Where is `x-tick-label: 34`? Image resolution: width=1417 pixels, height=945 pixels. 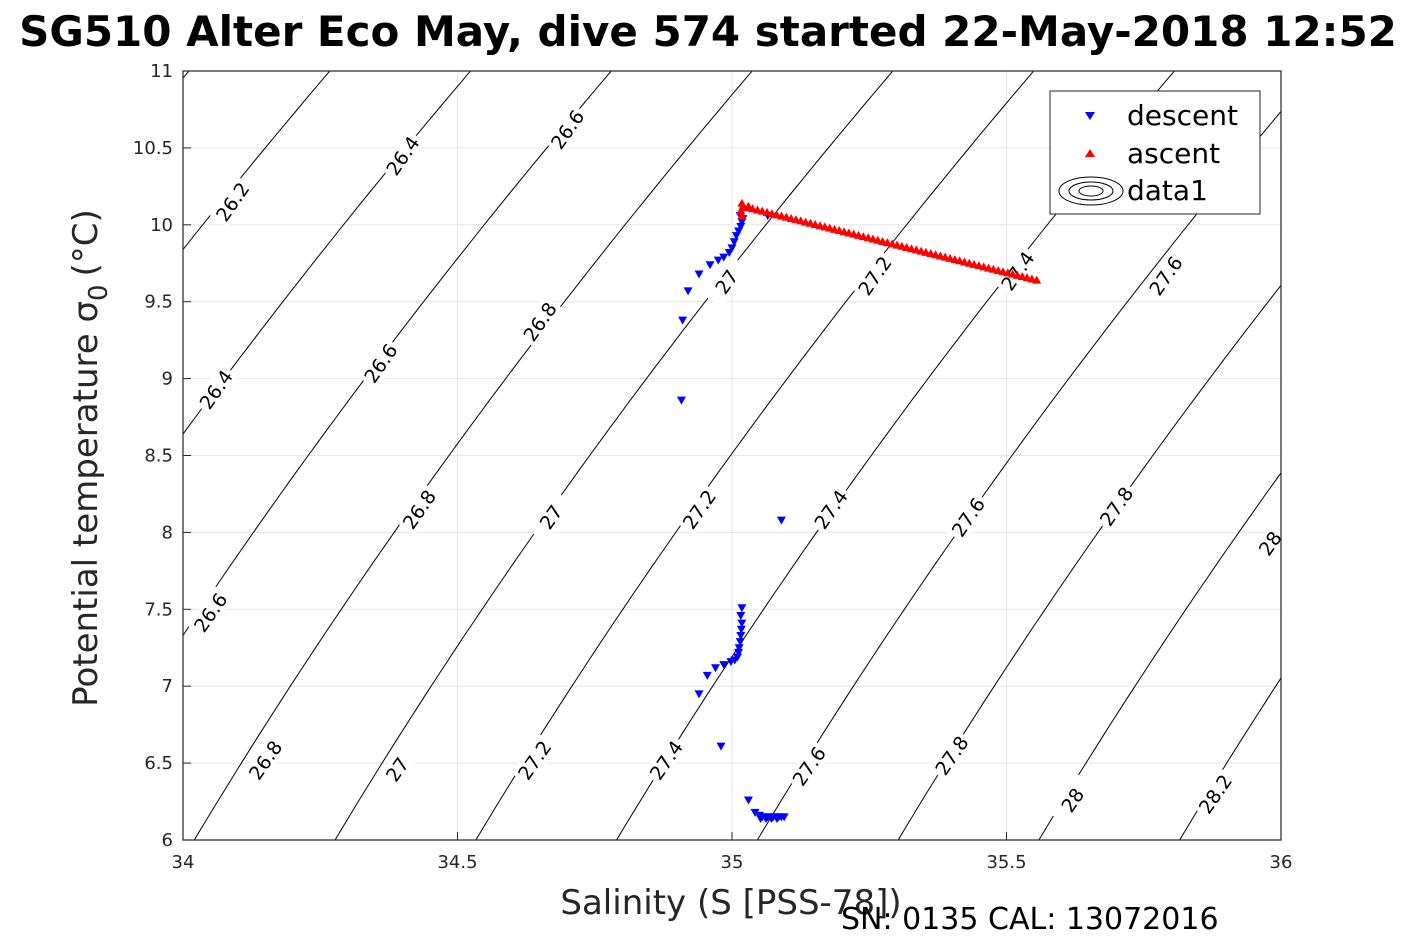
x-tick-label: 34 is located at coordinates (183, 862).